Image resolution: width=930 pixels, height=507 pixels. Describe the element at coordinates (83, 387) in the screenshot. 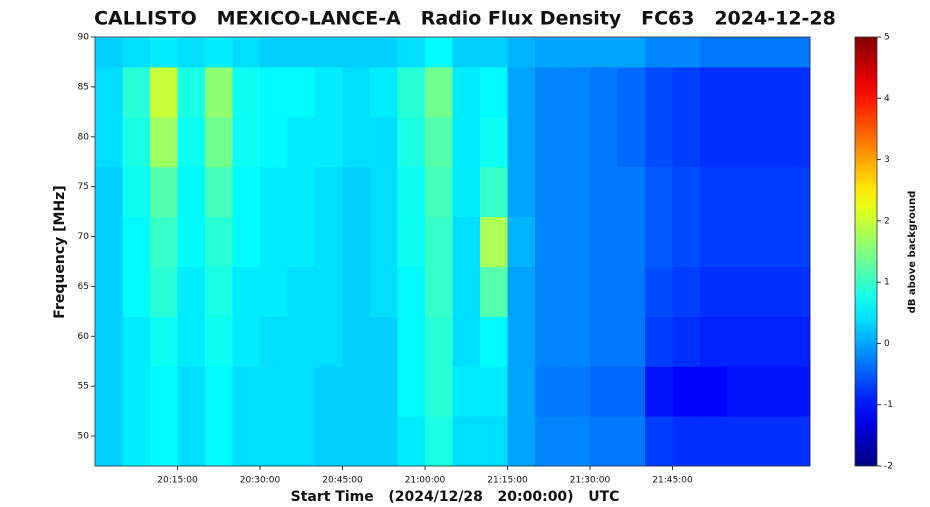

I see `y-tick-label: 55` at that location.